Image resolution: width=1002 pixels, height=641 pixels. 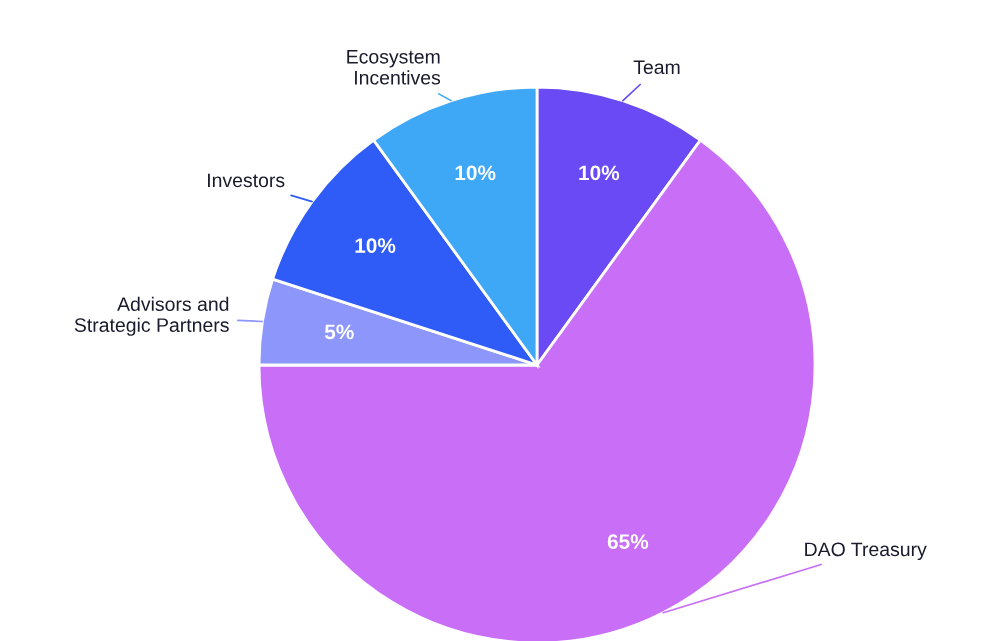 I want to click on slice-label: Team, so click(x=656, y=67).